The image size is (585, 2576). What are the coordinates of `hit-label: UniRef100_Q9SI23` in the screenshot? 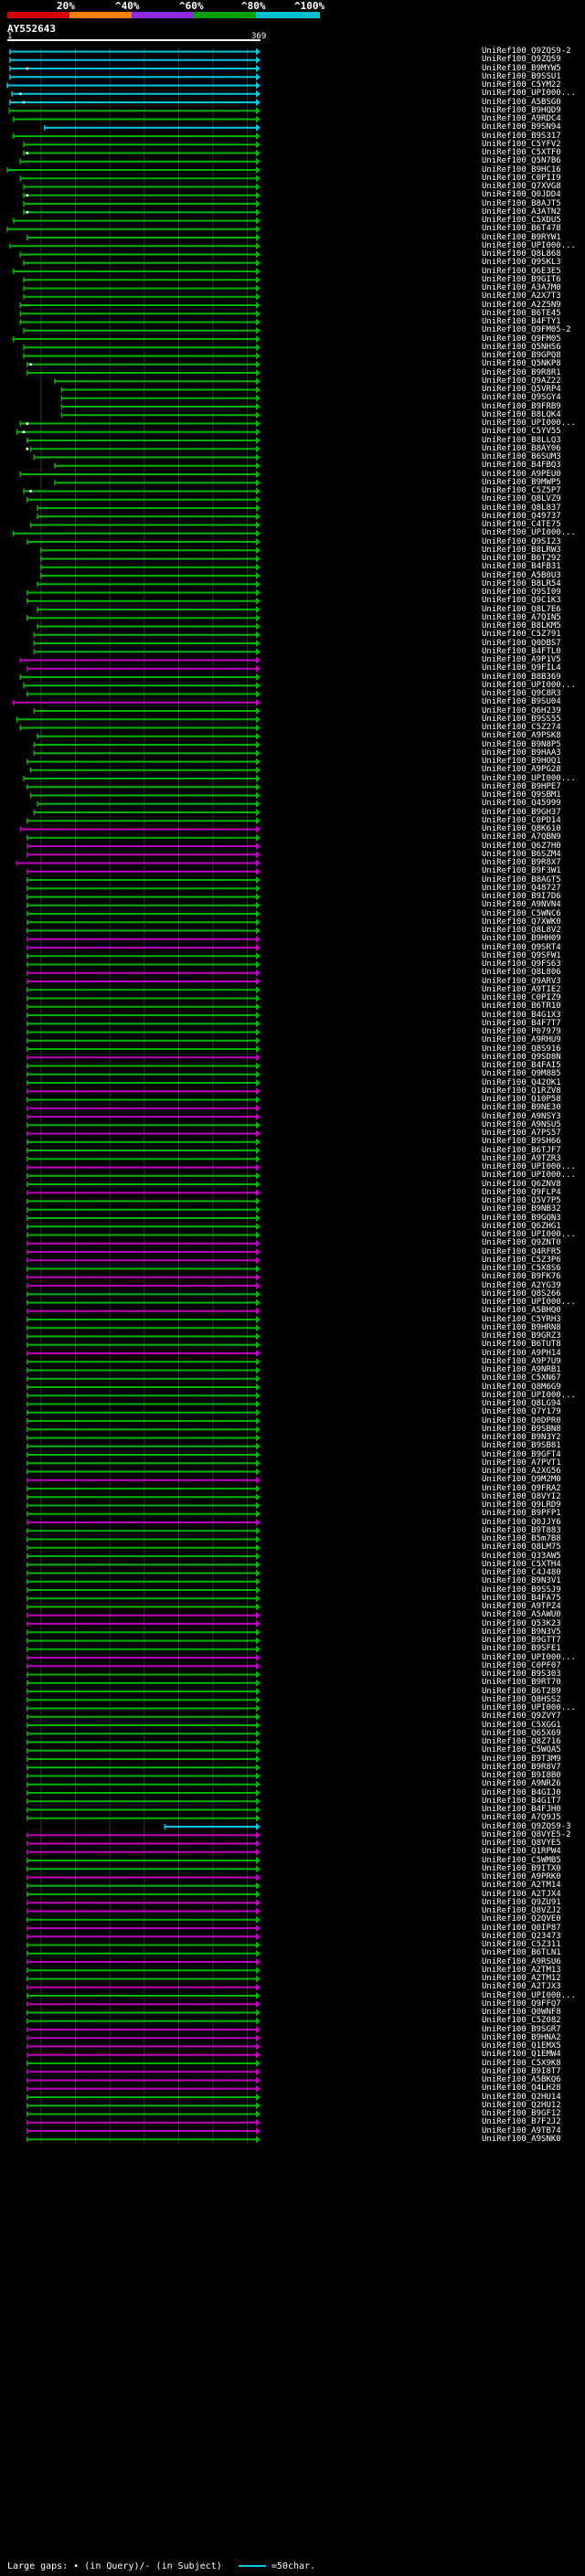 It's located at (521, 541).